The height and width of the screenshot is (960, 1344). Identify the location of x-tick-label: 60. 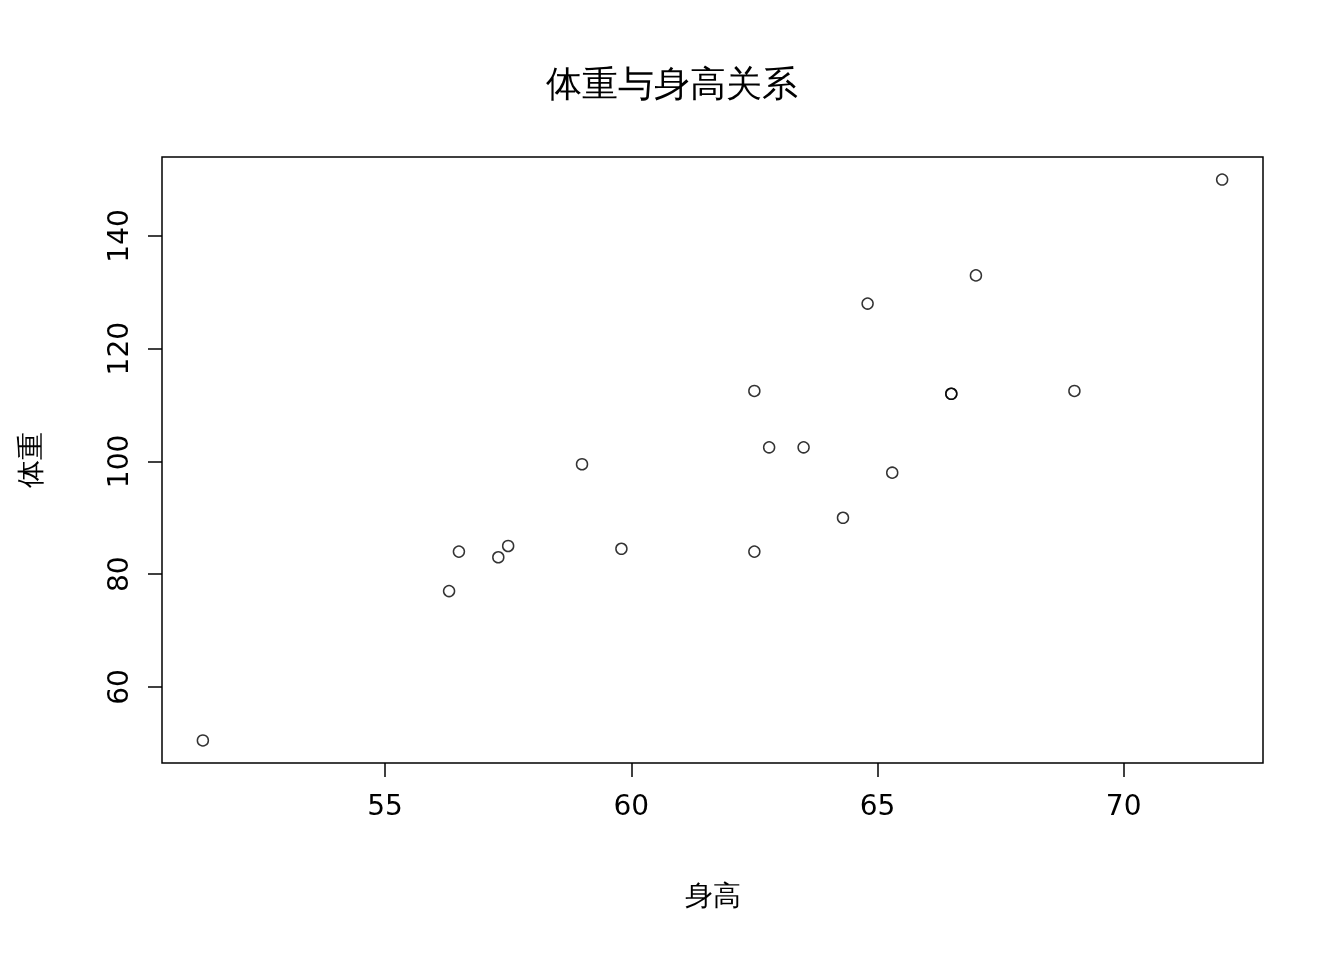
(631, 805).